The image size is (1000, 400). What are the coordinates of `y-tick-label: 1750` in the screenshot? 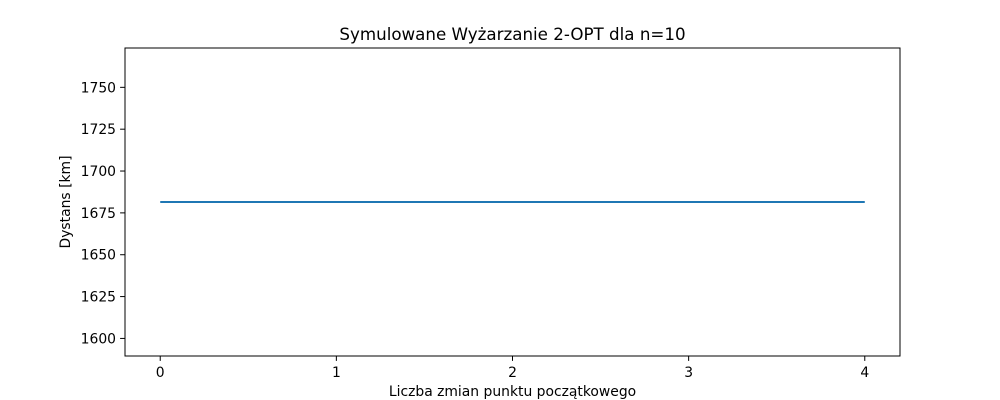 It's located at (98, 88).